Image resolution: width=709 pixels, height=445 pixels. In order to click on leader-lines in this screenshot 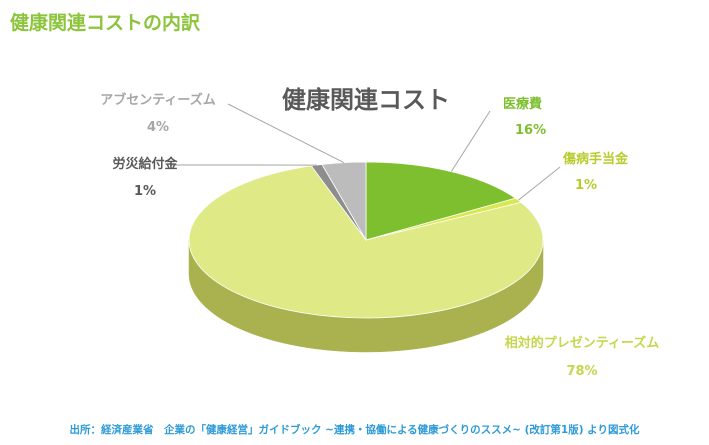, I will do `click(365, 152)`.